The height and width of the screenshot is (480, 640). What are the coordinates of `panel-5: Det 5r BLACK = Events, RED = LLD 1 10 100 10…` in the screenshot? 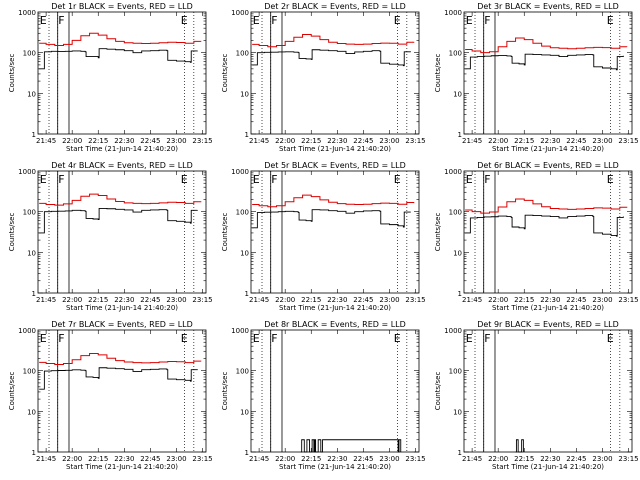 It's located at (323, 236).